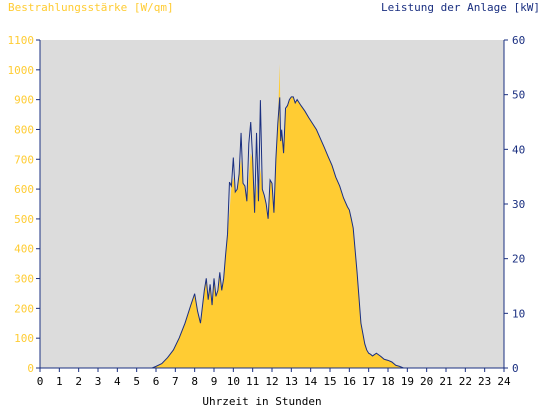  Describe the element at coordinates (21, 40) in the screenshot. I see `left-tick-label: 1100` at that location.